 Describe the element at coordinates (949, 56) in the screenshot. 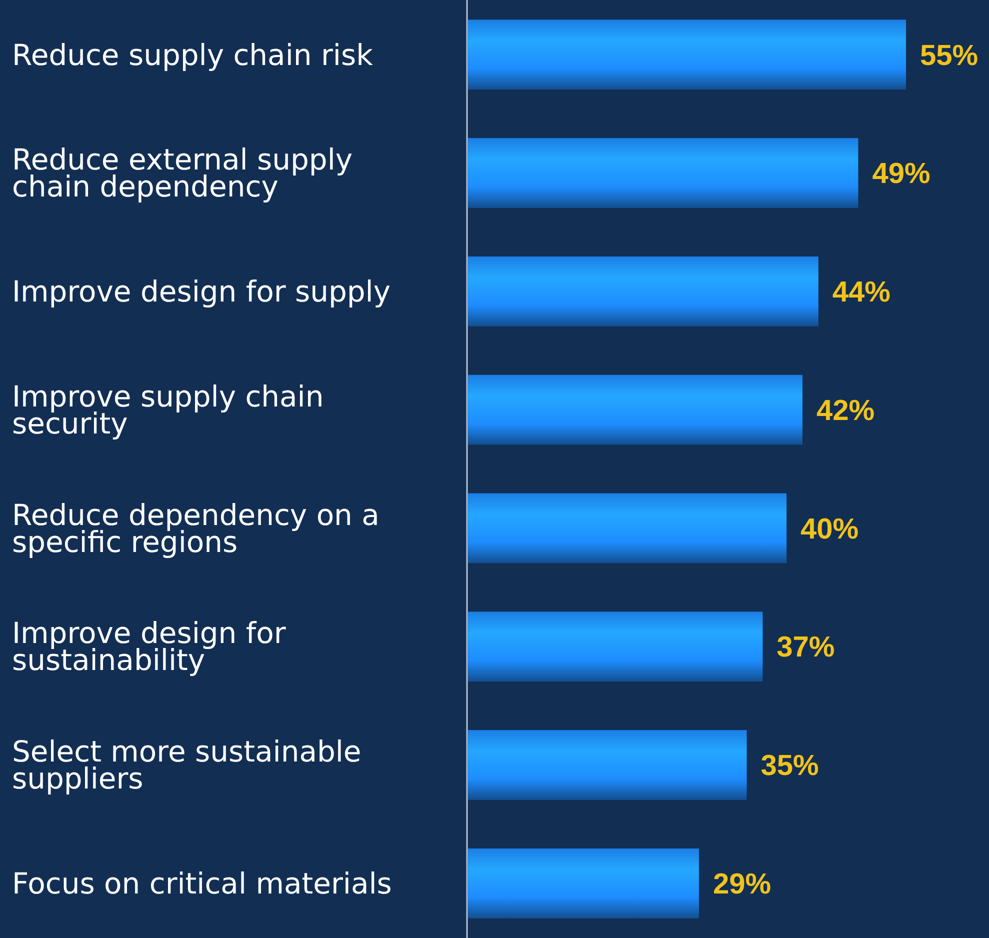

I see `data-label: 55%` at that location.